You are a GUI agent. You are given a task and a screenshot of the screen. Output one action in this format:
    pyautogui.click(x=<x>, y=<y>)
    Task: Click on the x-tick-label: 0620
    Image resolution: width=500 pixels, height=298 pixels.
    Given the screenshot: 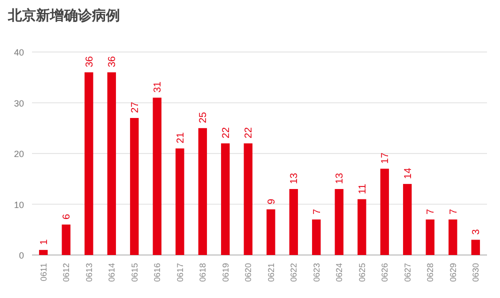 What is the action you would take?
    pyautogui.click(x=248, y=272)
    